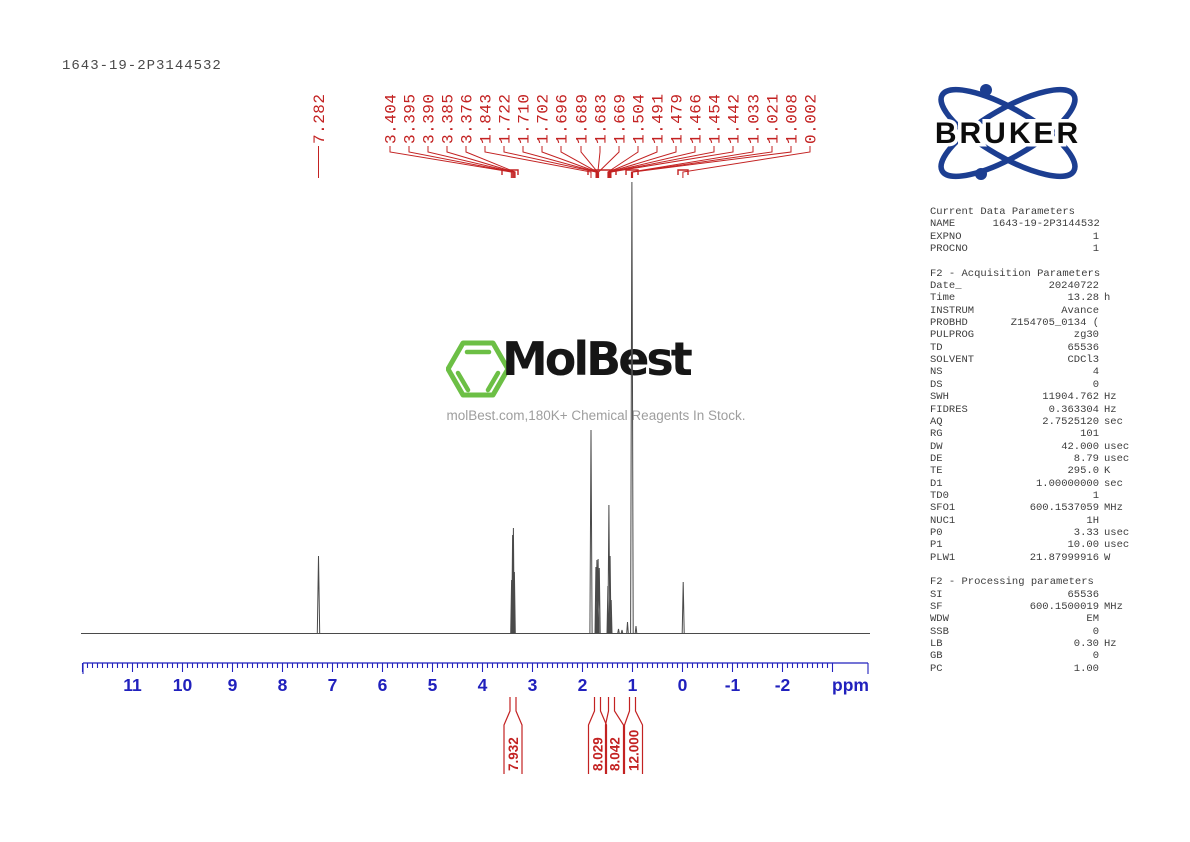 The image size is (1190, 842). I want to click on param-row: Time 13.28 h, so click(1035, 298).